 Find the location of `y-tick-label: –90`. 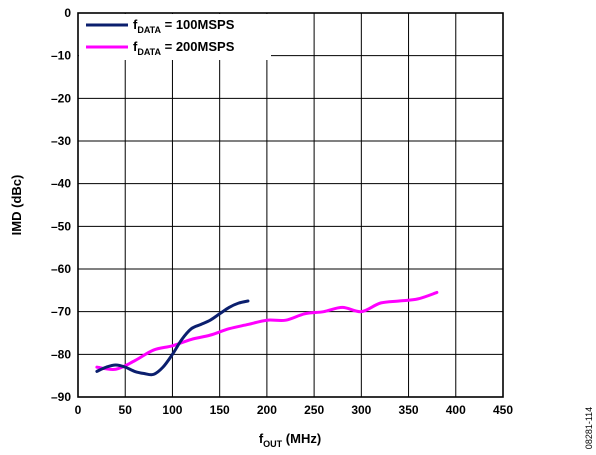

y-tick-label: –90 is located at coordinates (61, 397).